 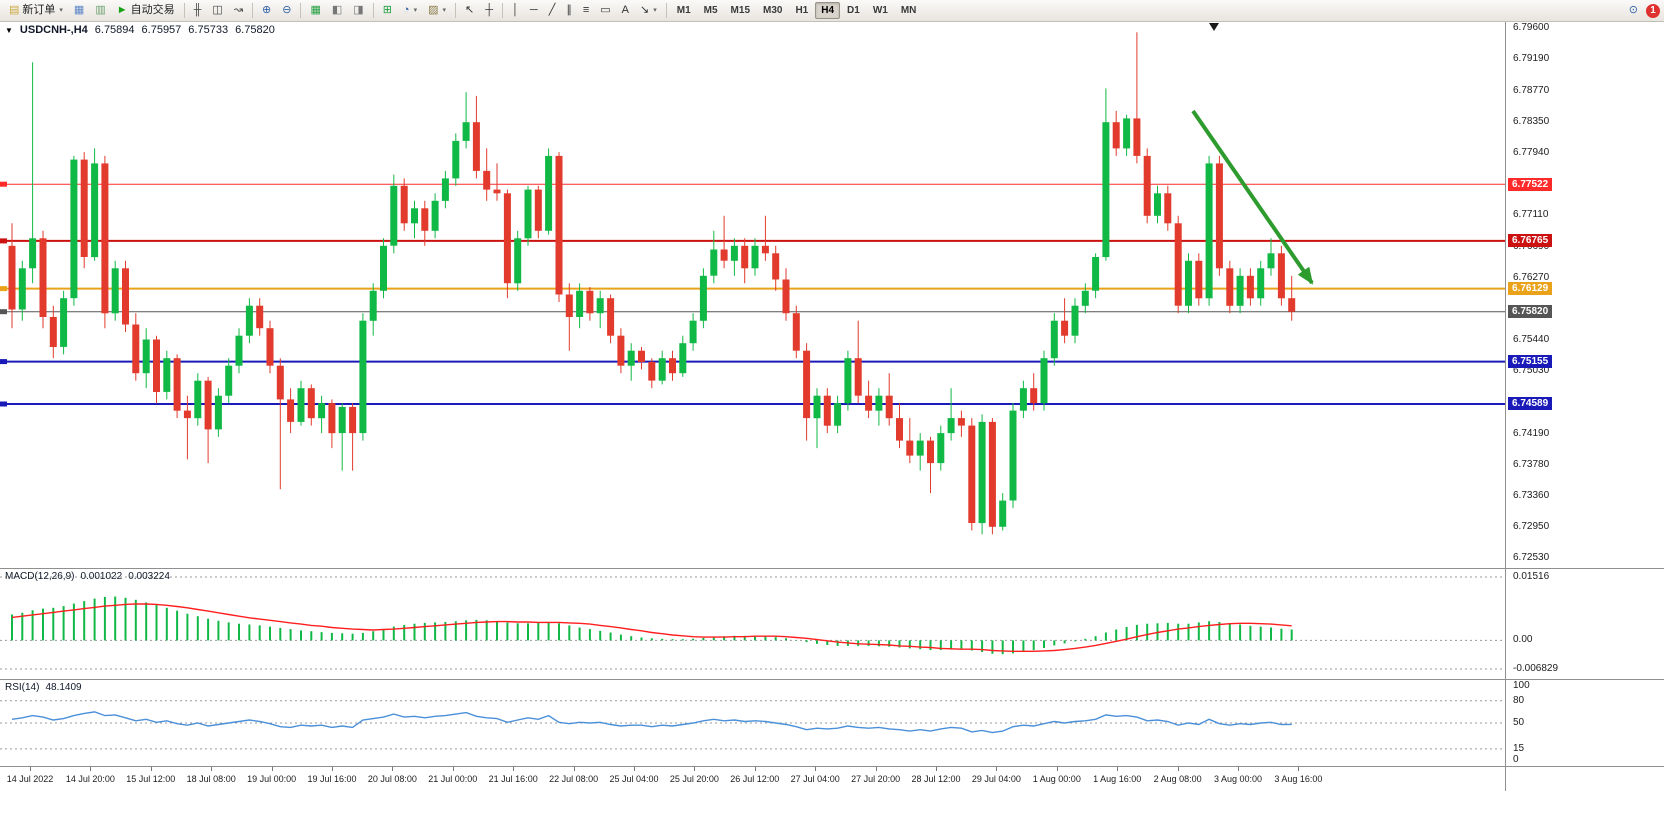 What do you see at coordinates (752, 312) in the screenshot?
I see `hline-6.75820` at bounding box center [752, 312].